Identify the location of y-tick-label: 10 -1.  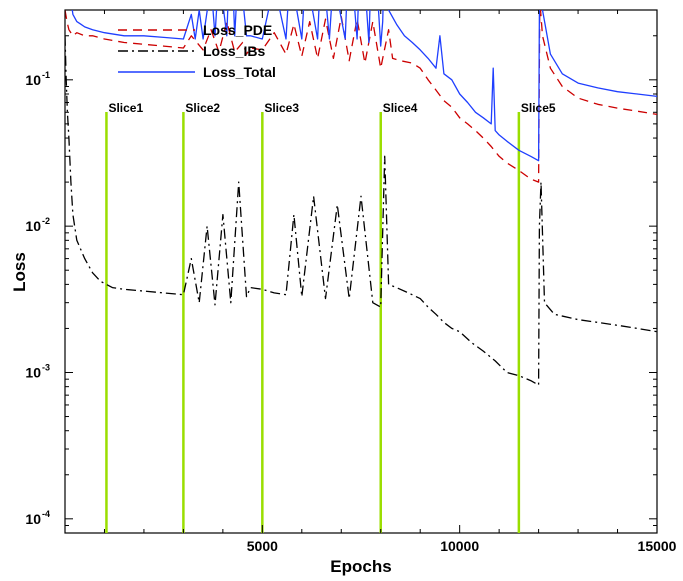
(37, 79).